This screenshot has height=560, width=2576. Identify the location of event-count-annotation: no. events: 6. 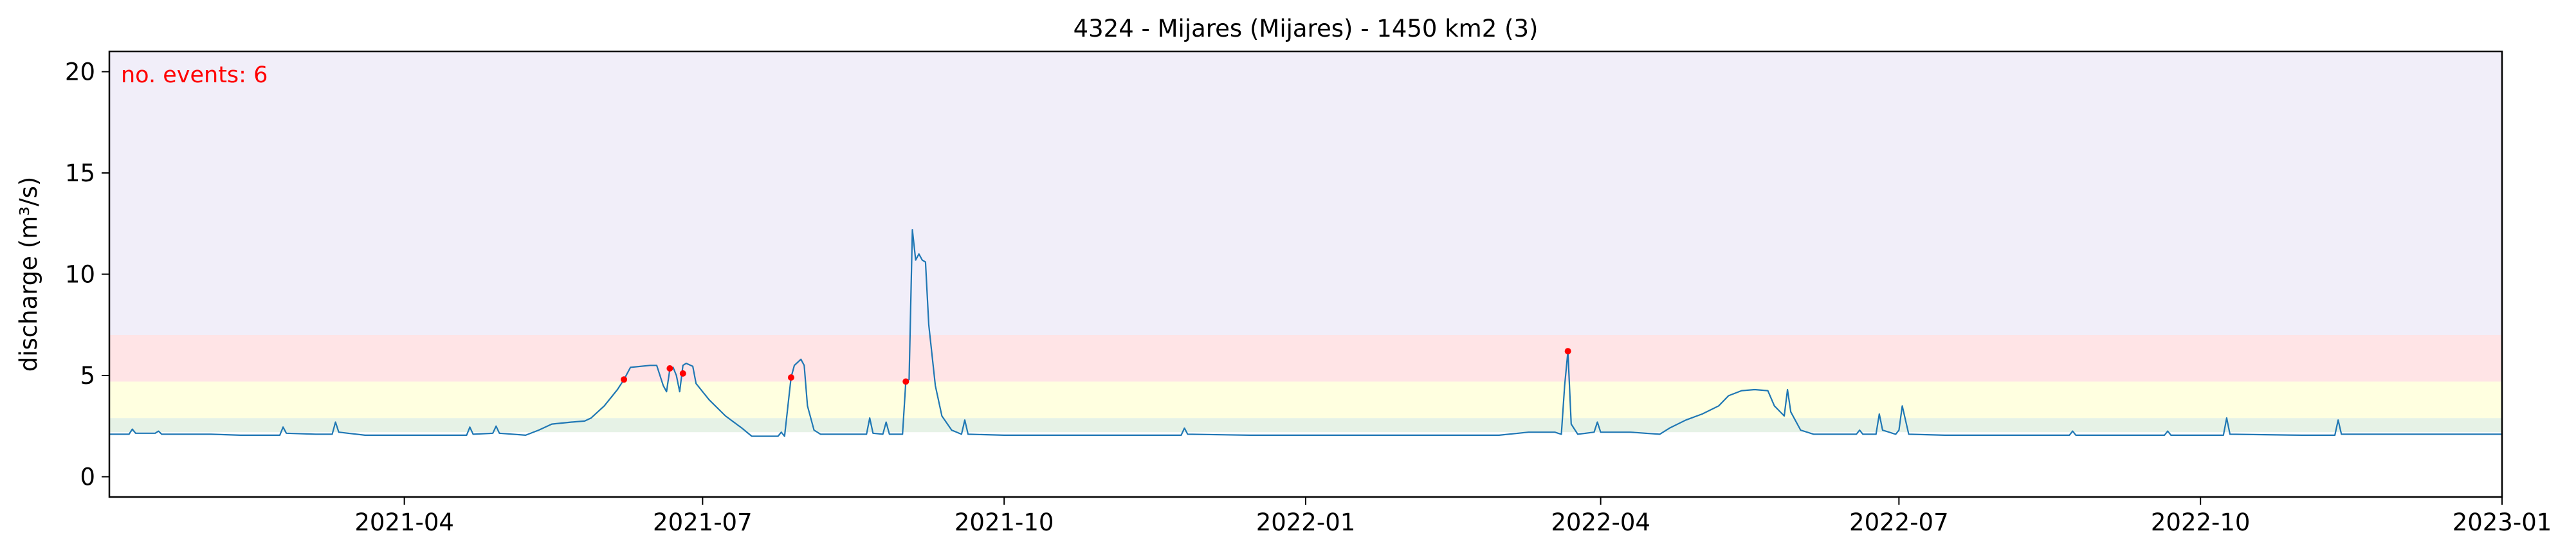
(194, 75).